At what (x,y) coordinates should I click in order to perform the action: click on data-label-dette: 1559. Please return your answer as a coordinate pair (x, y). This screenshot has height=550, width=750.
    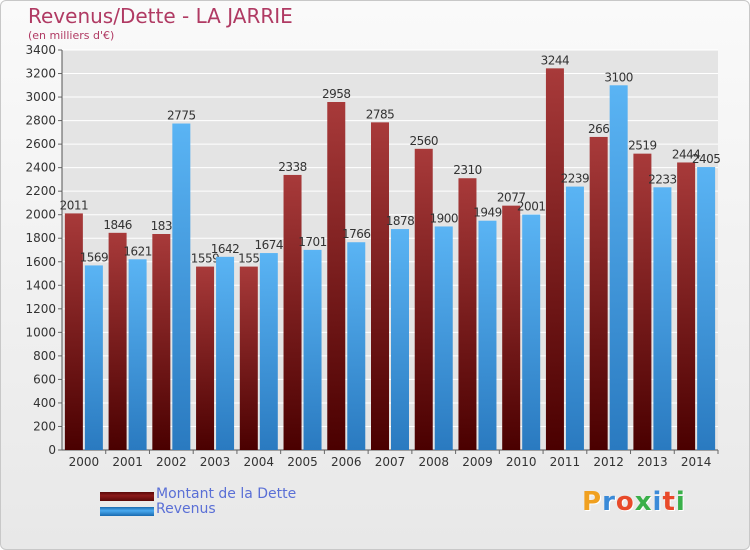
    Looking at the image, I should click on (205, 259).